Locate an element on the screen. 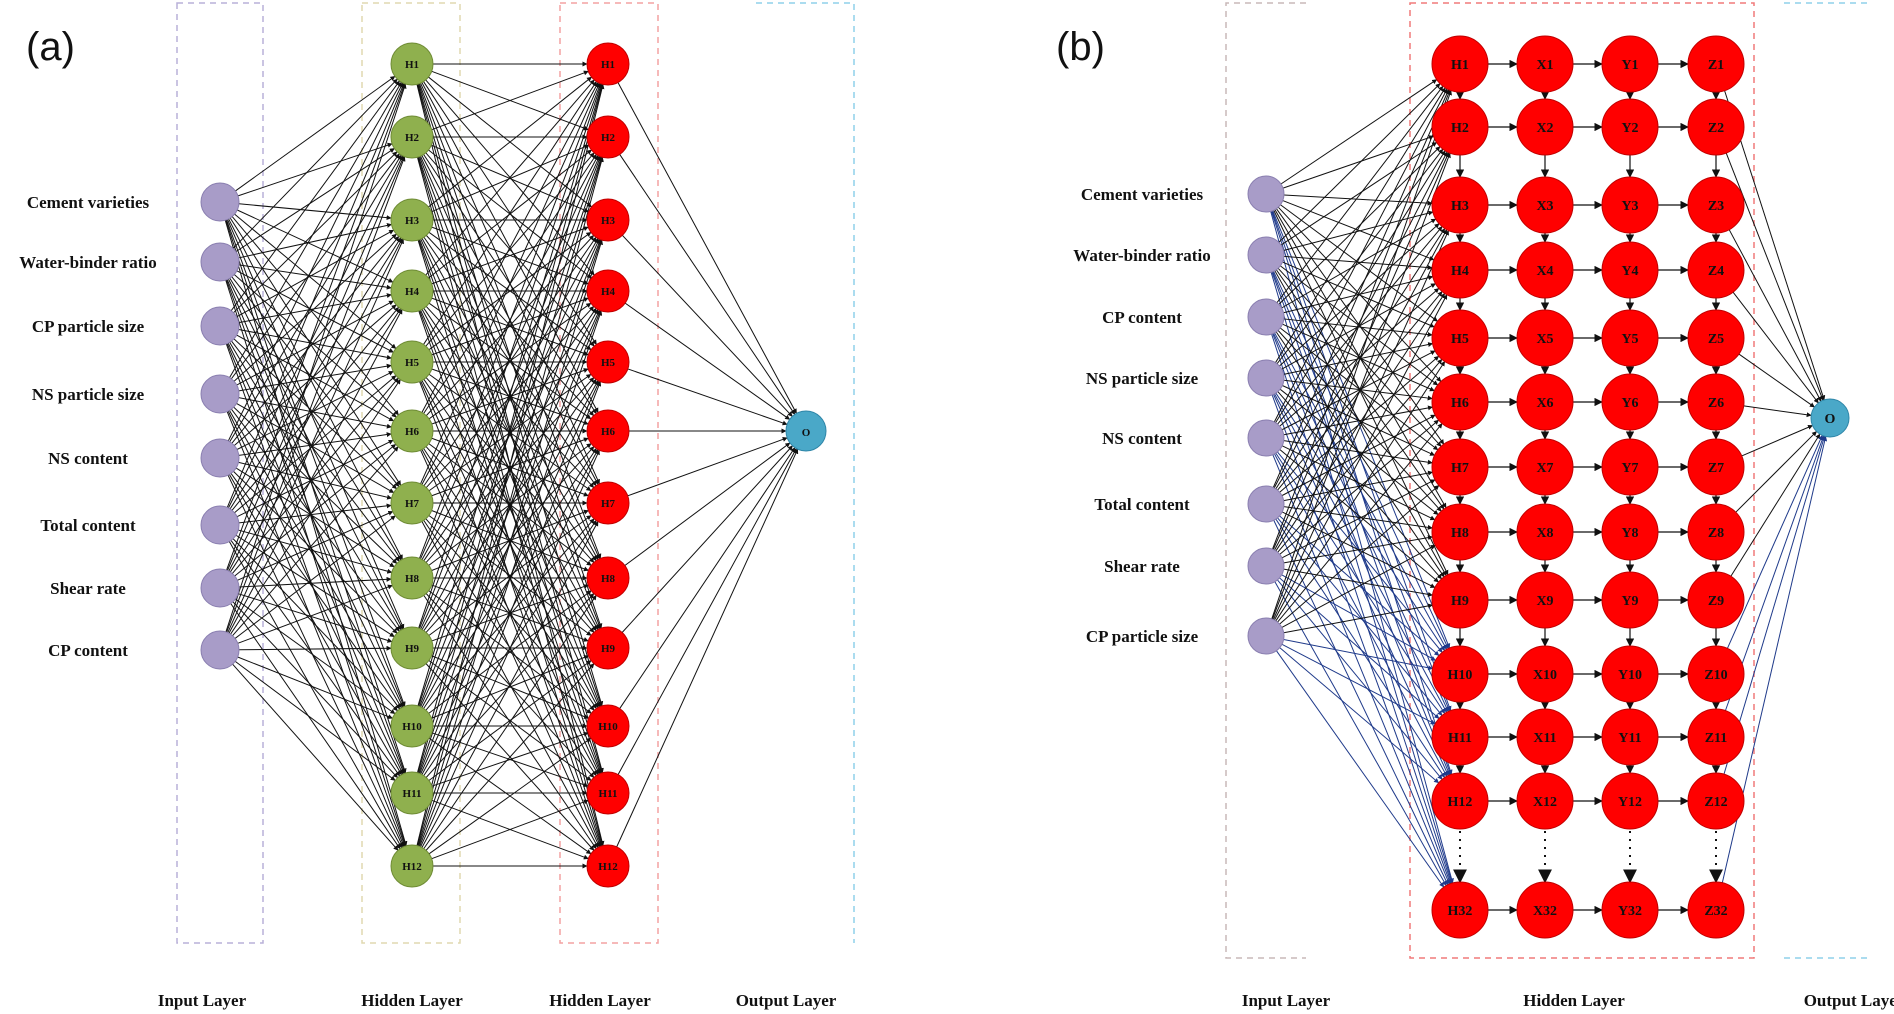  hidden-node-label: H12 is located at coordinates (1460, 802).